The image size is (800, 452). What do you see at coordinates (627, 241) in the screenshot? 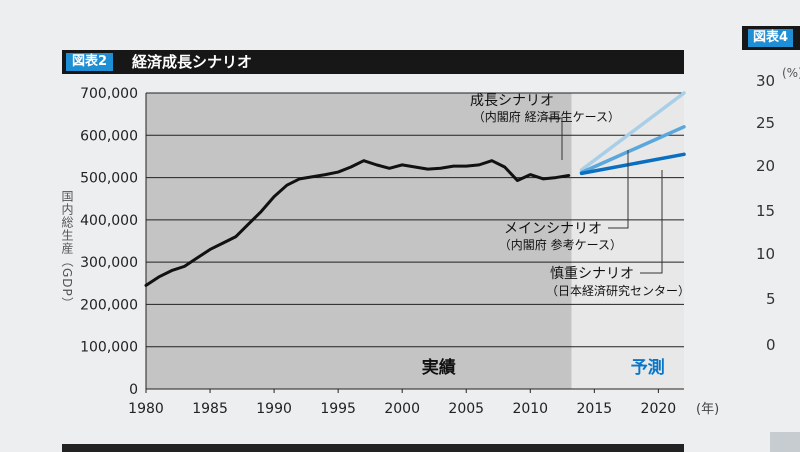
I see `forecast-region` at bounding box center [627, 241].